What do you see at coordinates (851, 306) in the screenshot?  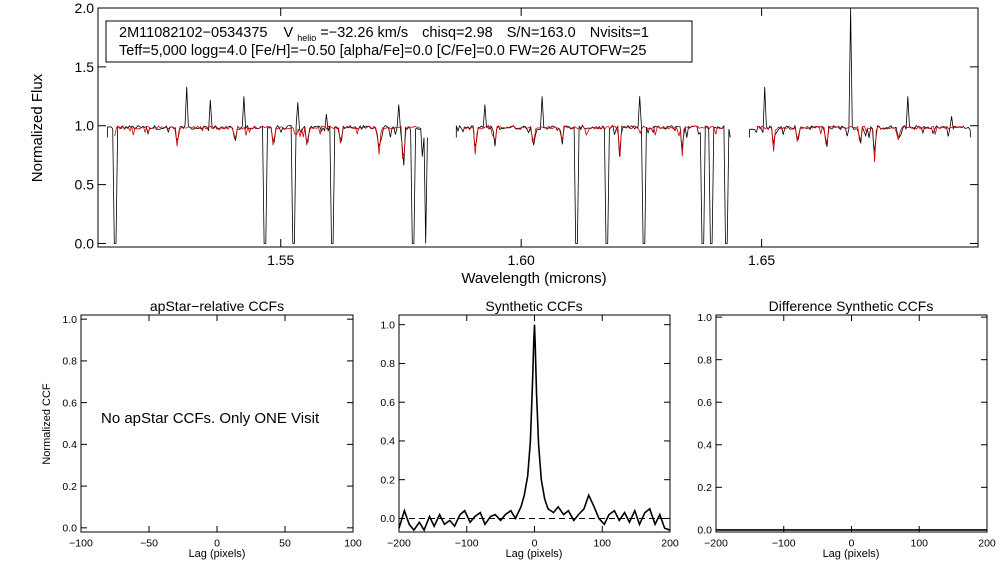 I see `difference-title: Difference Synthetic CCFs` at bounding box center [851, 306].